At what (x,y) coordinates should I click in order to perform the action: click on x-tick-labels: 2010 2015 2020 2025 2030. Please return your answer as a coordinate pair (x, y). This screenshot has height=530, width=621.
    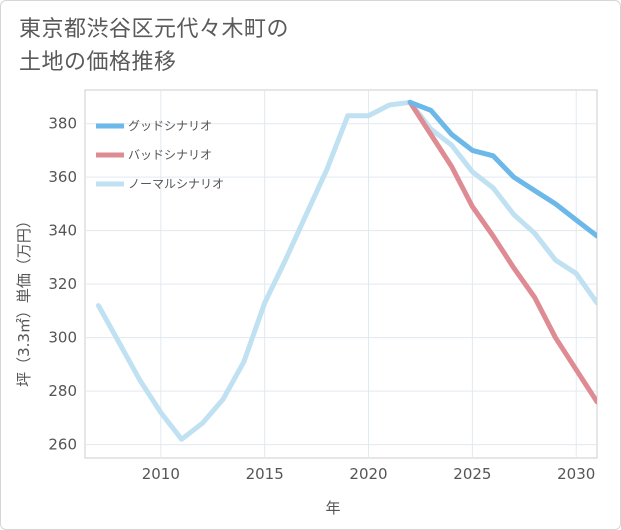
    Looking at the image, I should click on (369, 474).